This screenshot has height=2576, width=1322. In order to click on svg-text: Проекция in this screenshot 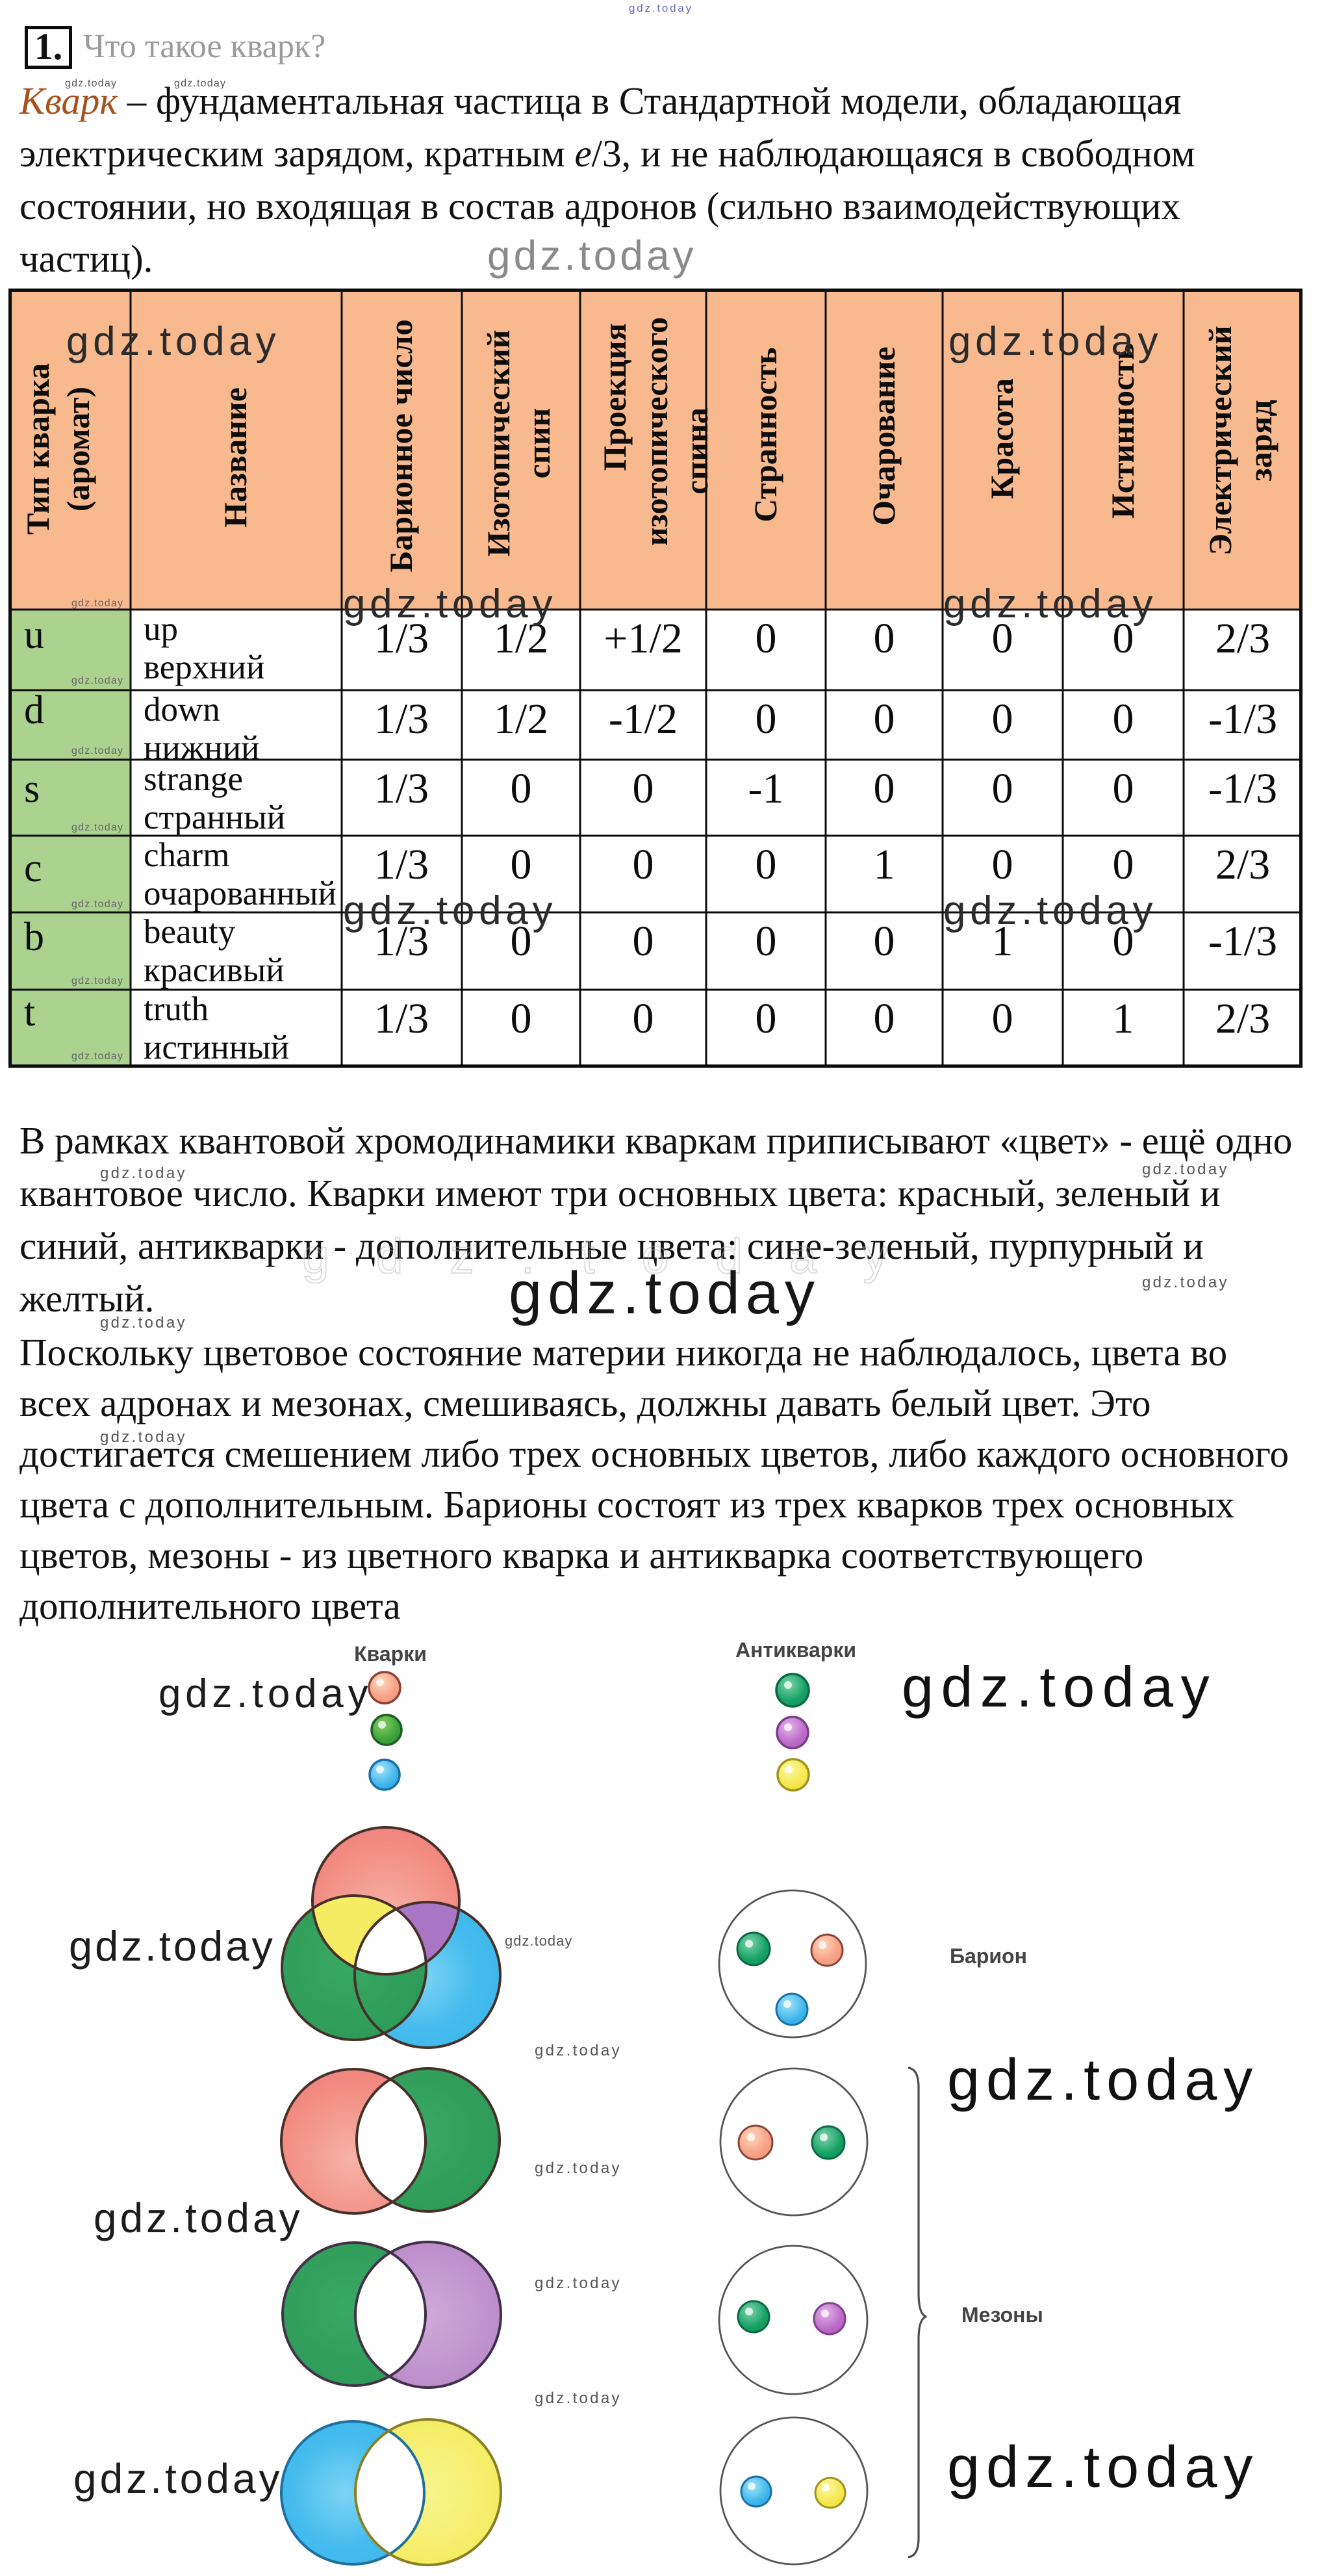, I will do `click(614, 397)`.